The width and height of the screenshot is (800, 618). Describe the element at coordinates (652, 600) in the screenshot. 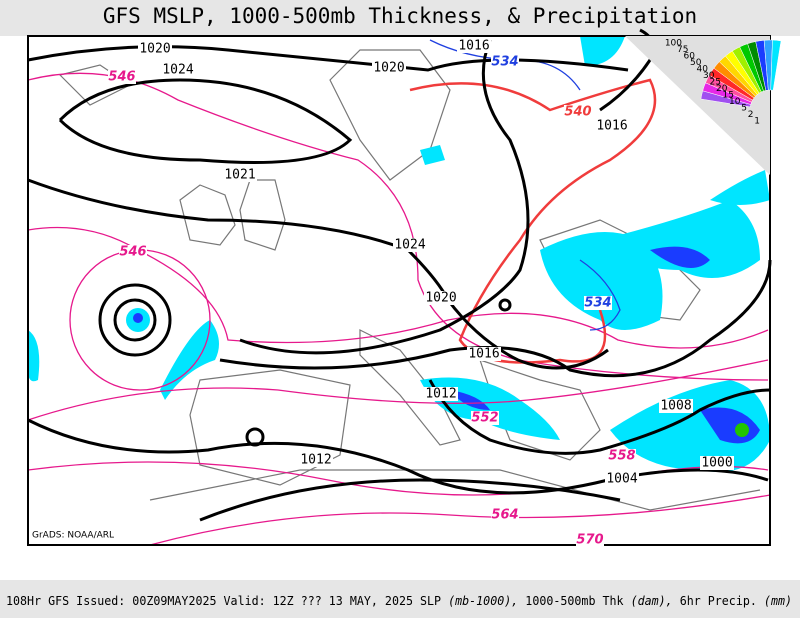

I see `footer-thk-unit: (dam),` at that location.